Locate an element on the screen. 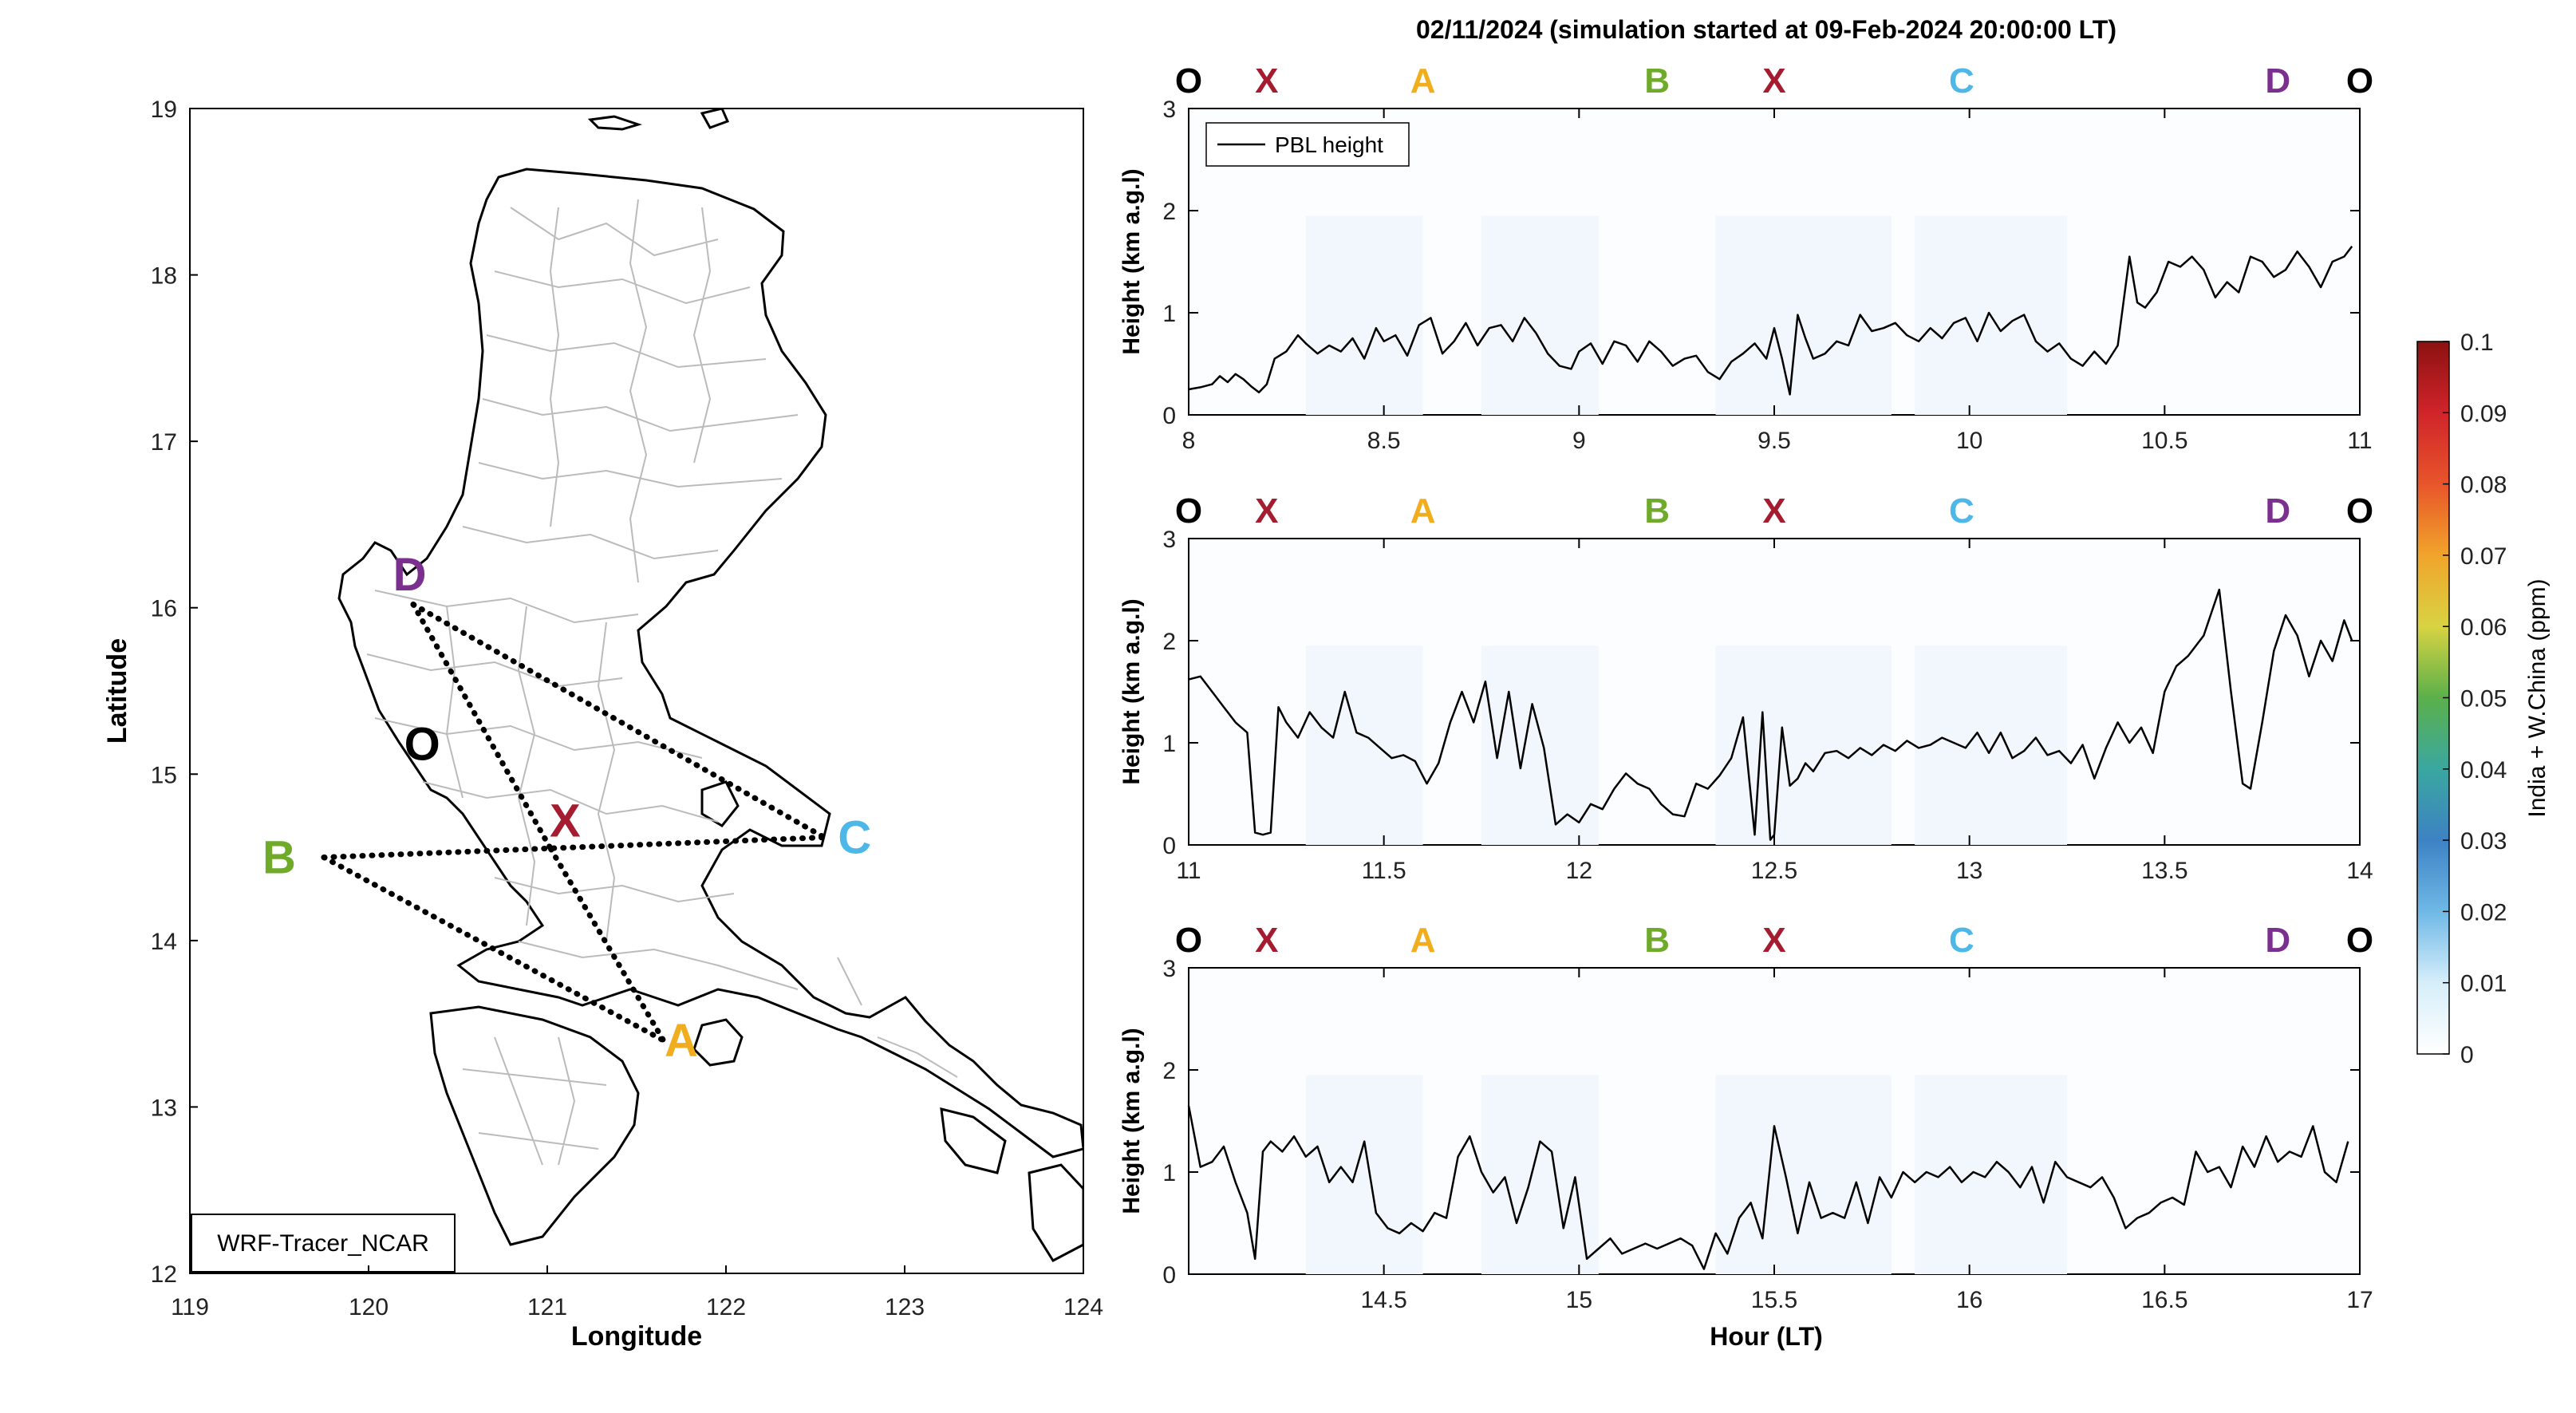 This screenshot has width=2576, height=1413. map-x-tick-label: 123 is located at coordinates (905, 1307).